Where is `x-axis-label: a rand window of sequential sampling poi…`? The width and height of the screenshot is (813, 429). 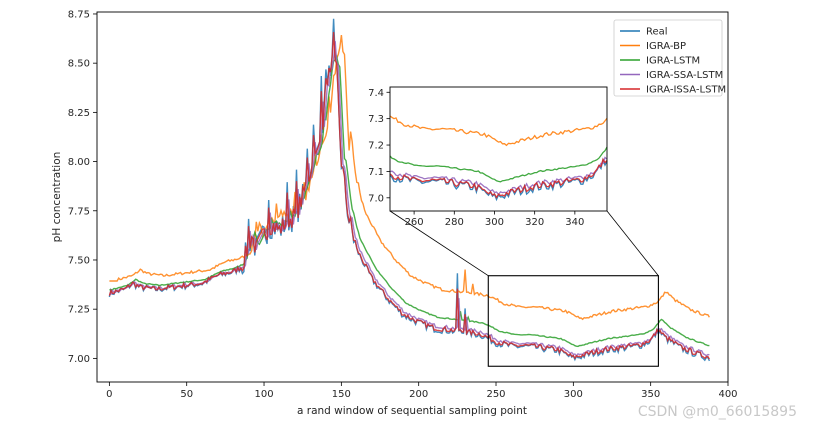 x-axis-label: a rand window of sequential sampling poi… is located at coordinates (412, 411).